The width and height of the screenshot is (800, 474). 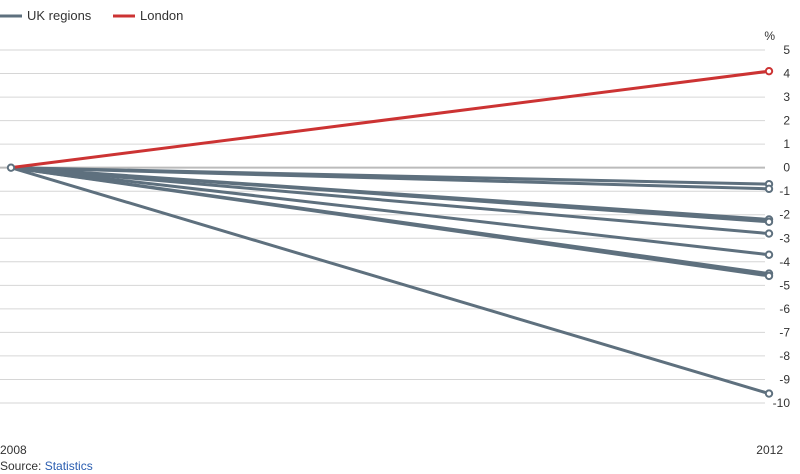 What do you see at coordinates (786, 97) in the screenshot?
I see `y-tick-label: 3` at bounding box center [786, 97].